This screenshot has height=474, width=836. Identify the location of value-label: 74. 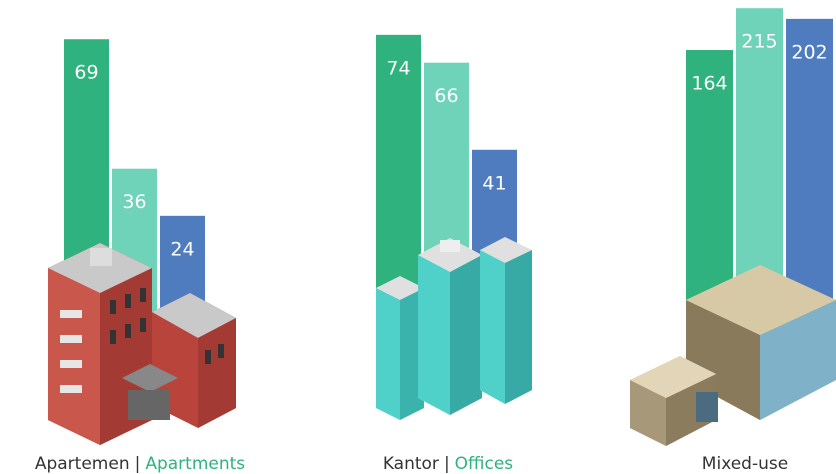
(398, 68).